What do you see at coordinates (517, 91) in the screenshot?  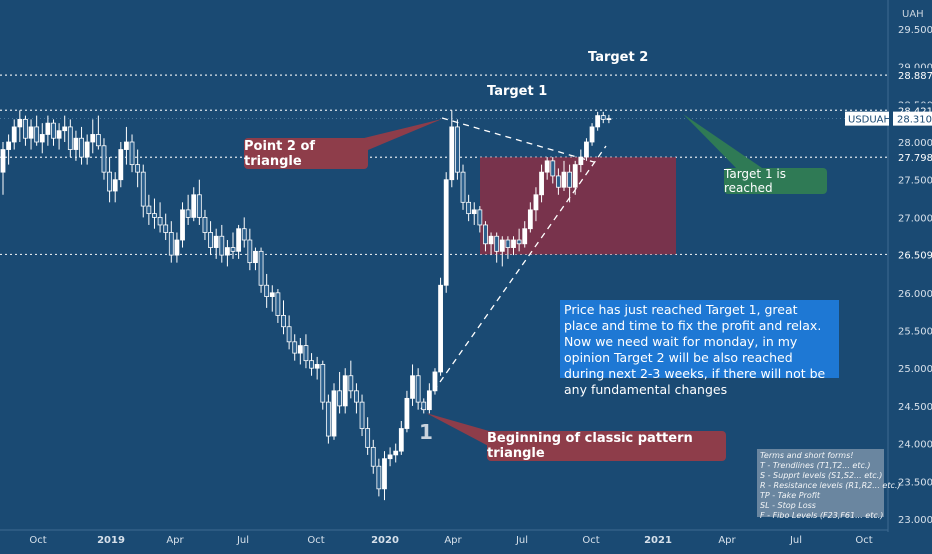 I see `target1-label: Target 1` at bounding box center [517, 91].